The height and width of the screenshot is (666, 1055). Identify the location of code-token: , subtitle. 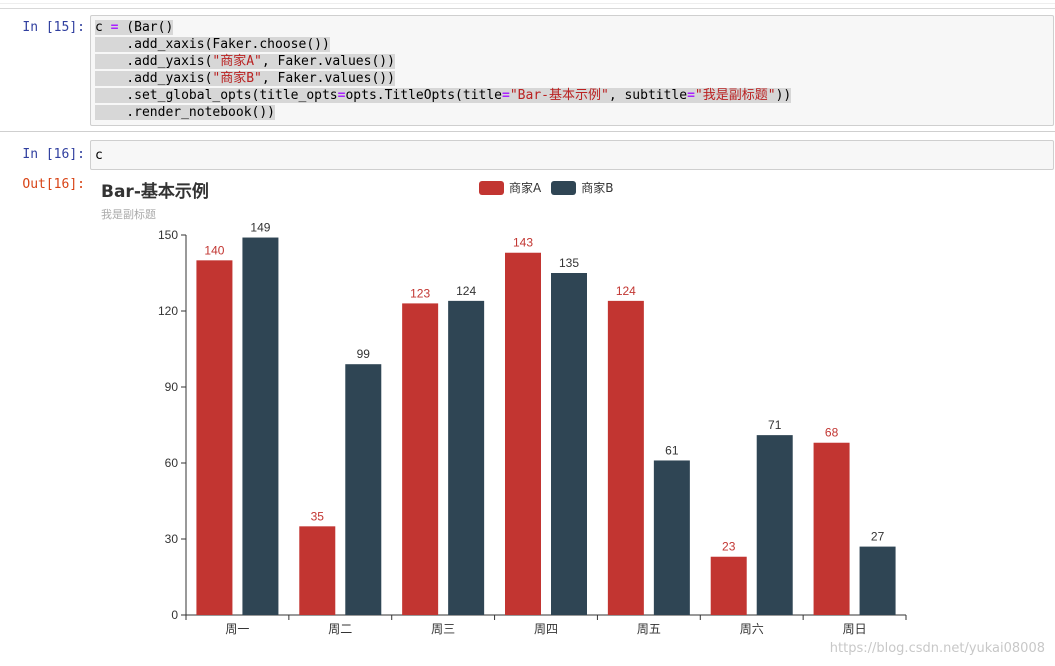
(648, 95).